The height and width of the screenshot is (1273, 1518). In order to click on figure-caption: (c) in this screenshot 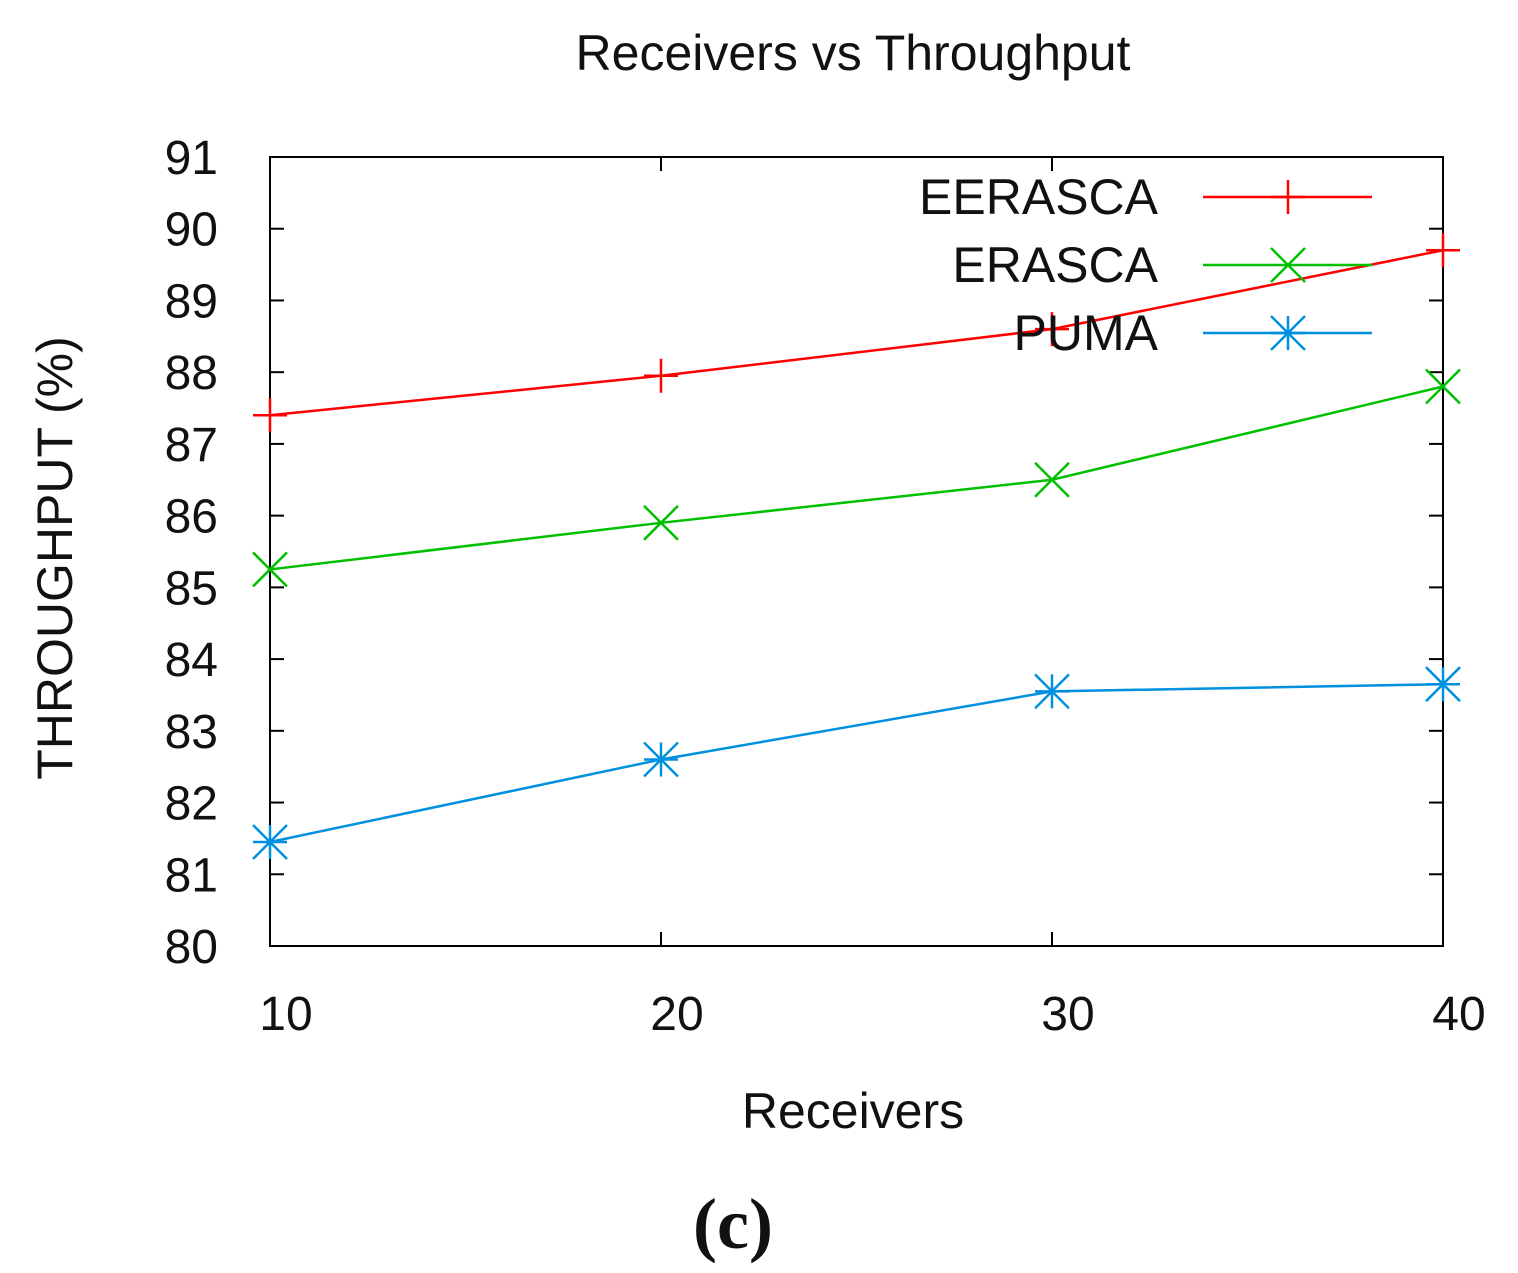, I will do `click(733, 1224)`.